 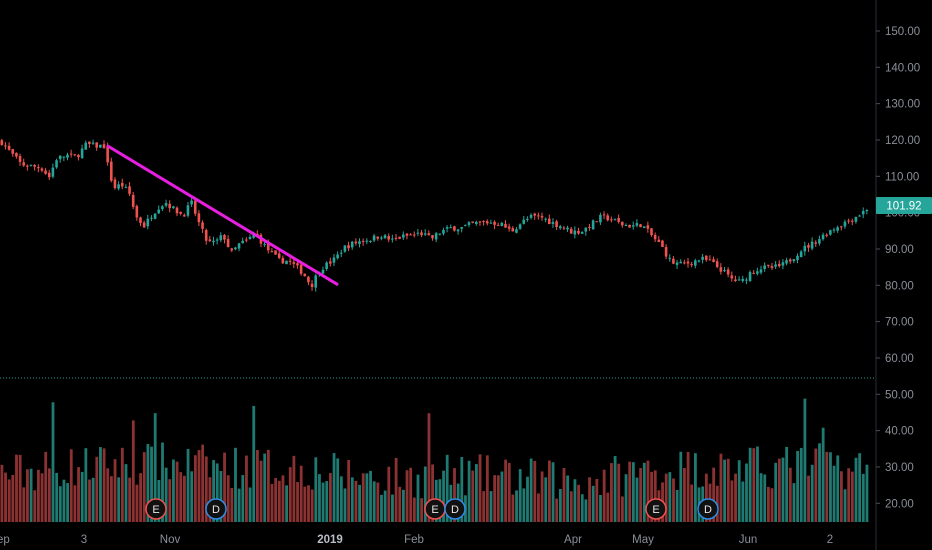 I want to click on x-tick-label: Nov, so click(x=170, y=540).